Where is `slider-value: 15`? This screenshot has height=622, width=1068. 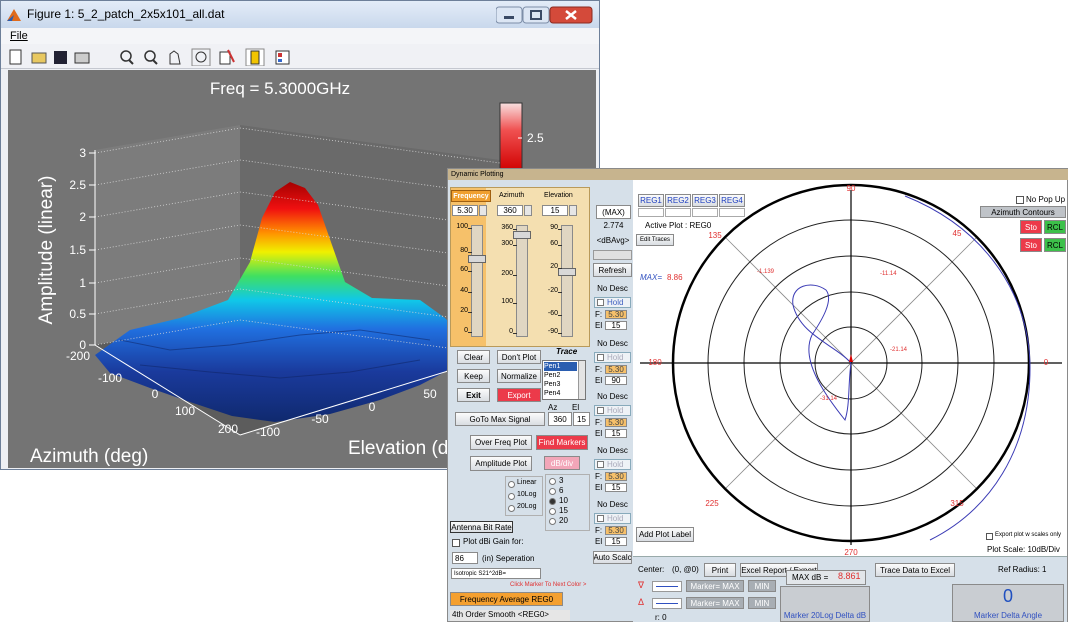
slider-value: 15 is located at coordinates (555, 210).